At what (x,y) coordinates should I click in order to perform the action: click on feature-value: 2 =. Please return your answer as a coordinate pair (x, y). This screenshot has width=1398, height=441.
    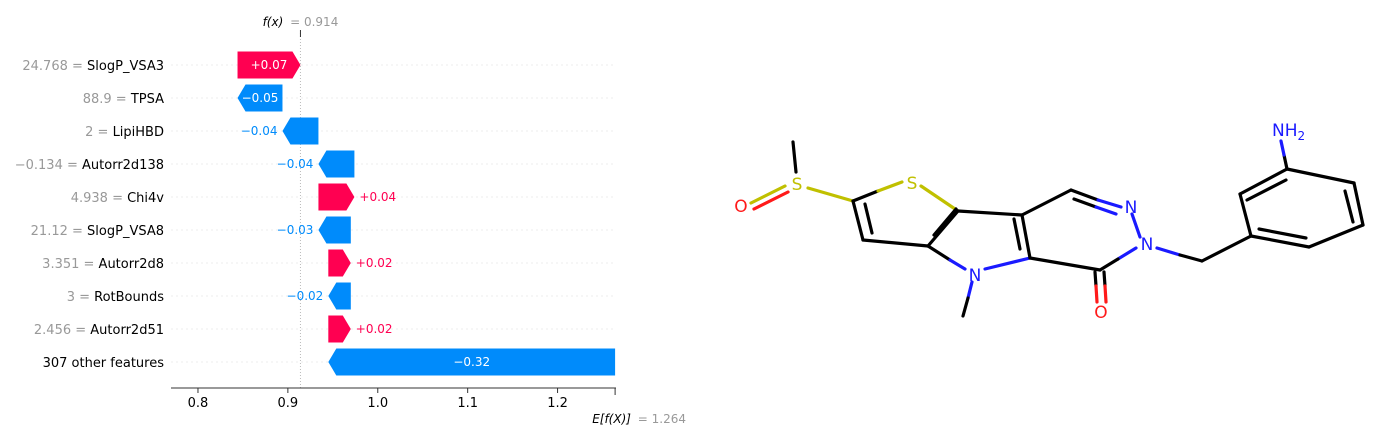
    Looking at the image, I should click on (98, 132).